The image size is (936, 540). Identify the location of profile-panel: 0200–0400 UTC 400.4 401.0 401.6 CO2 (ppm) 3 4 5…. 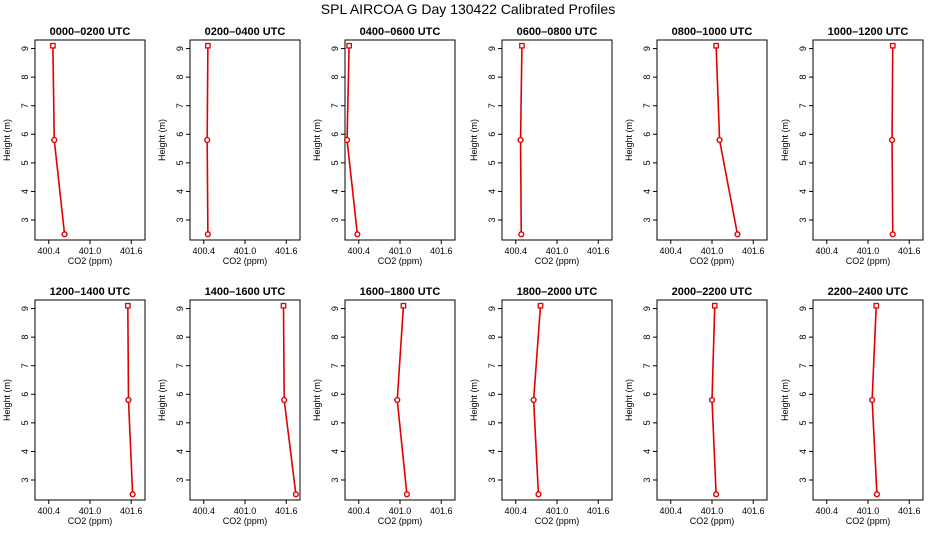
(229, 146).